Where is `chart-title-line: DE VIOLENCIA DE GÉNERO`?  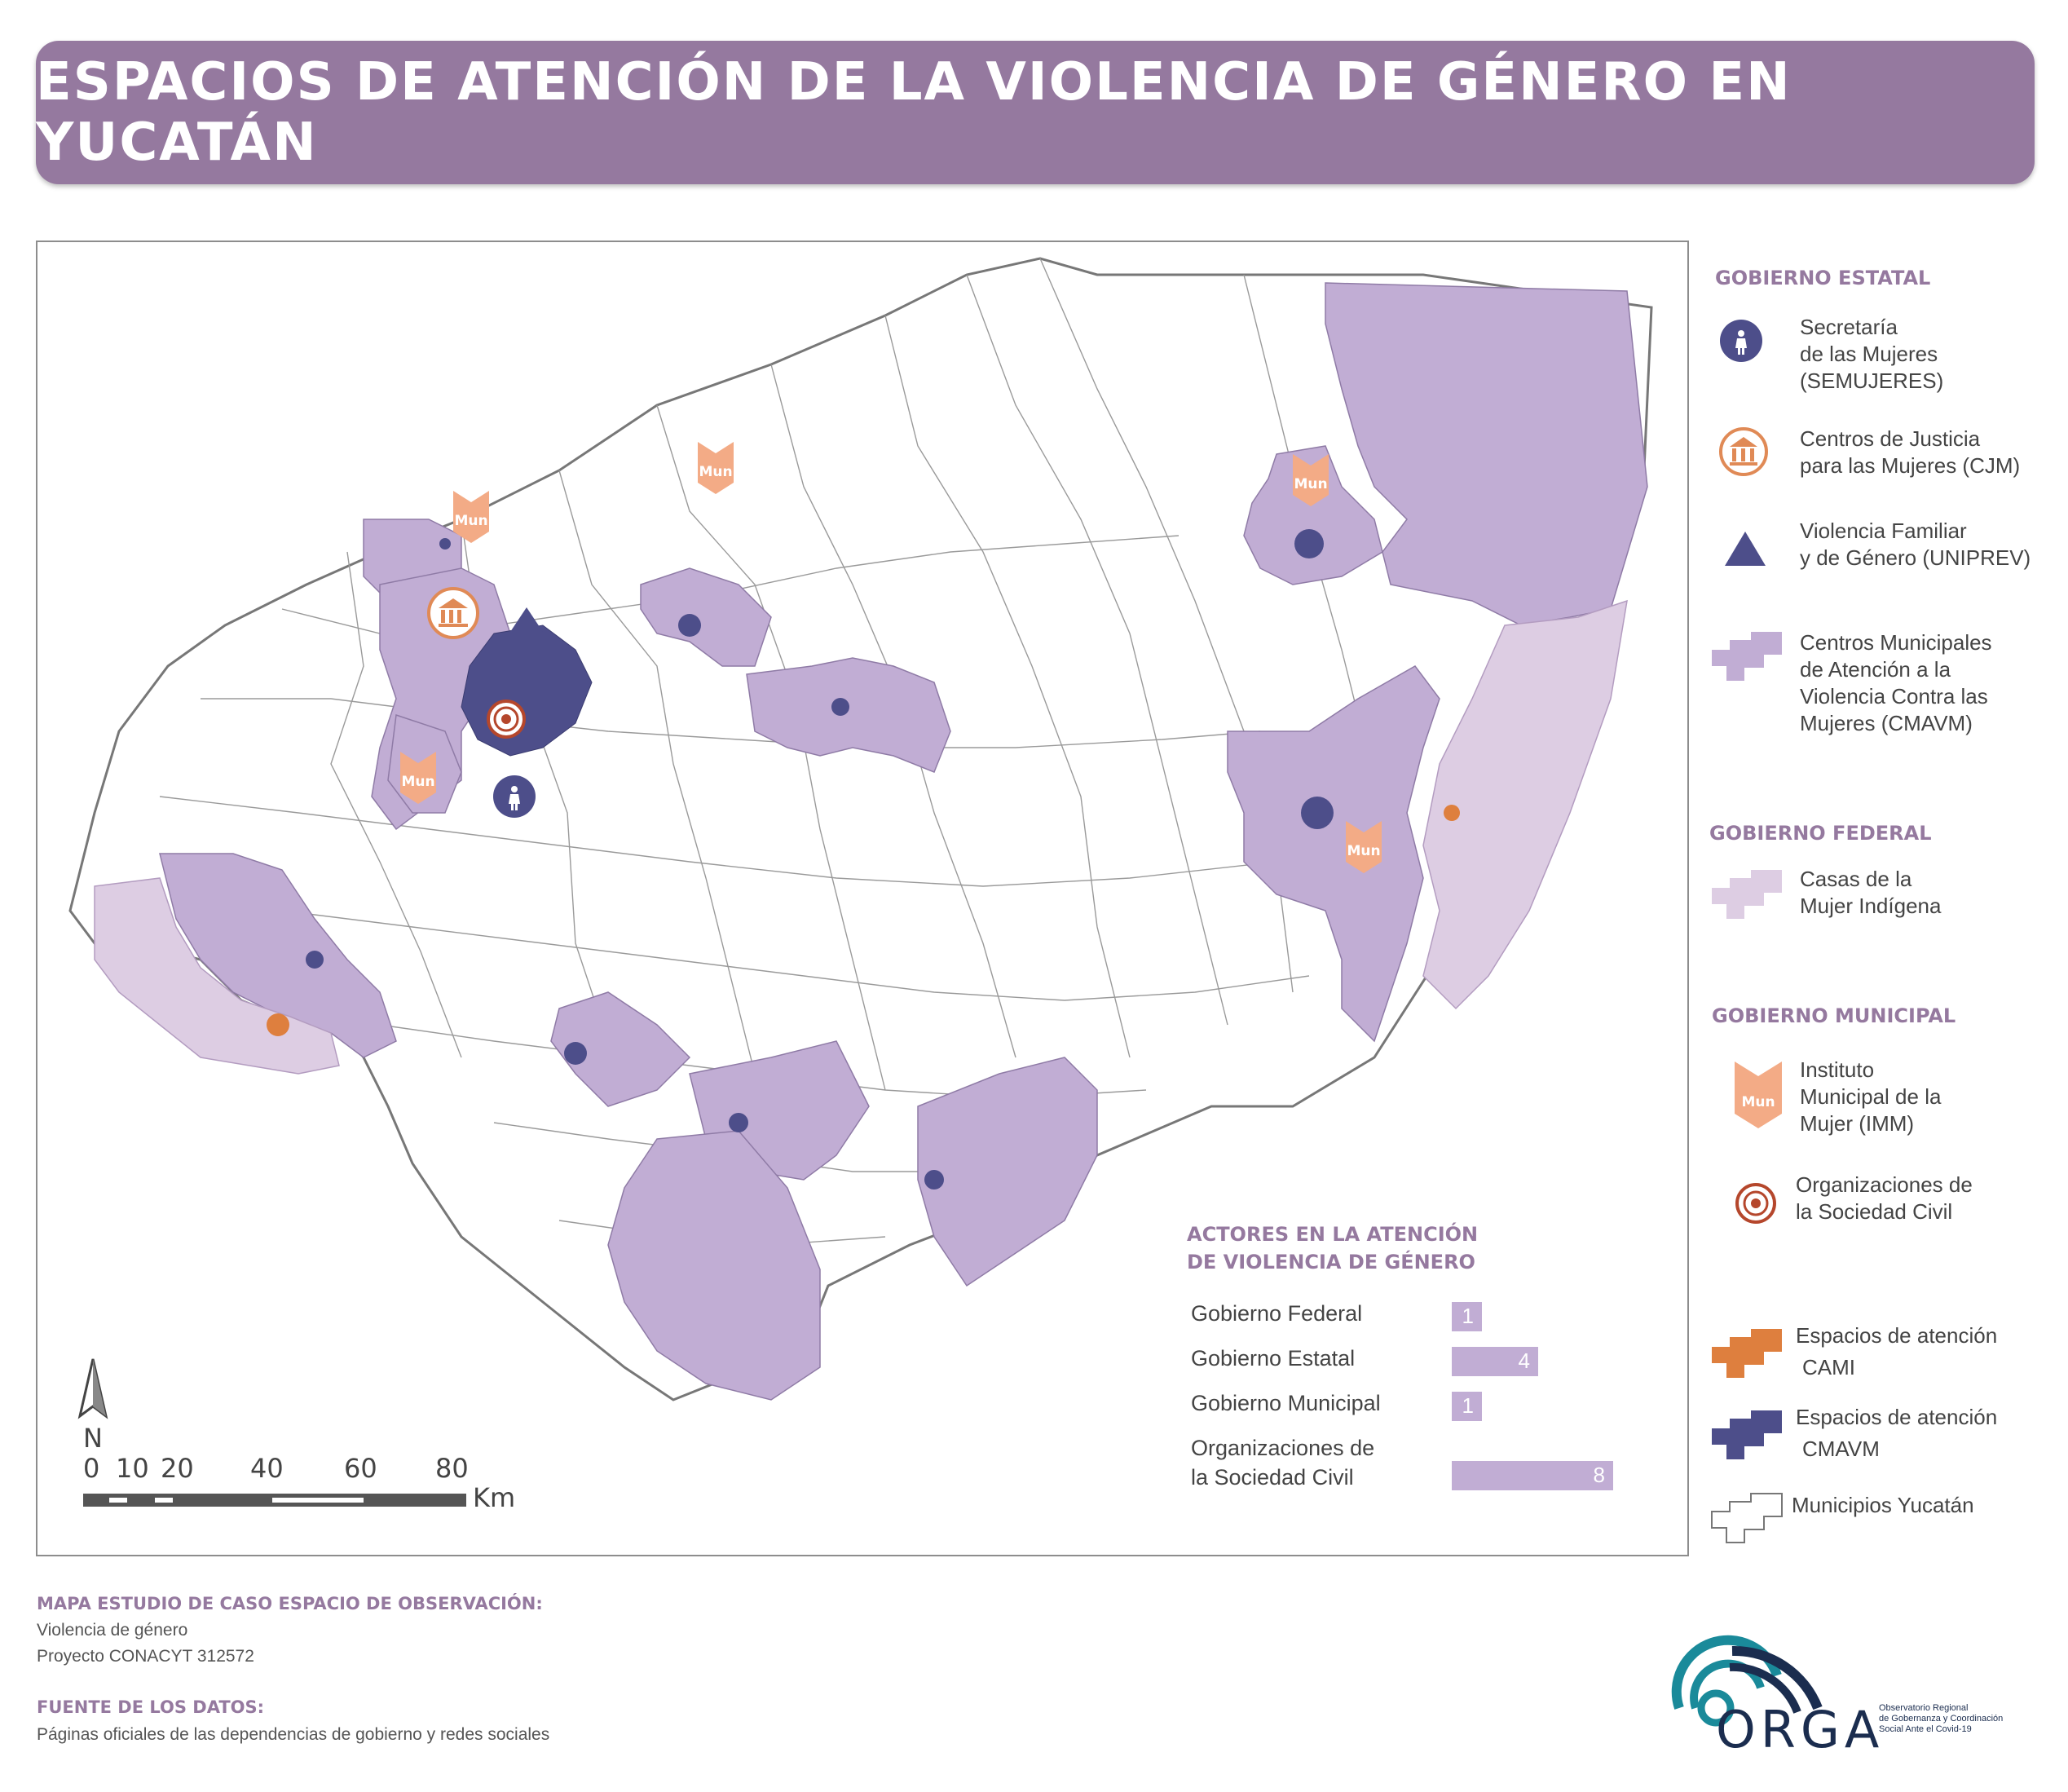 chart-title-line: DE VIOLENCIA DE GÉNERO is located at coordinates (1331, 1262).